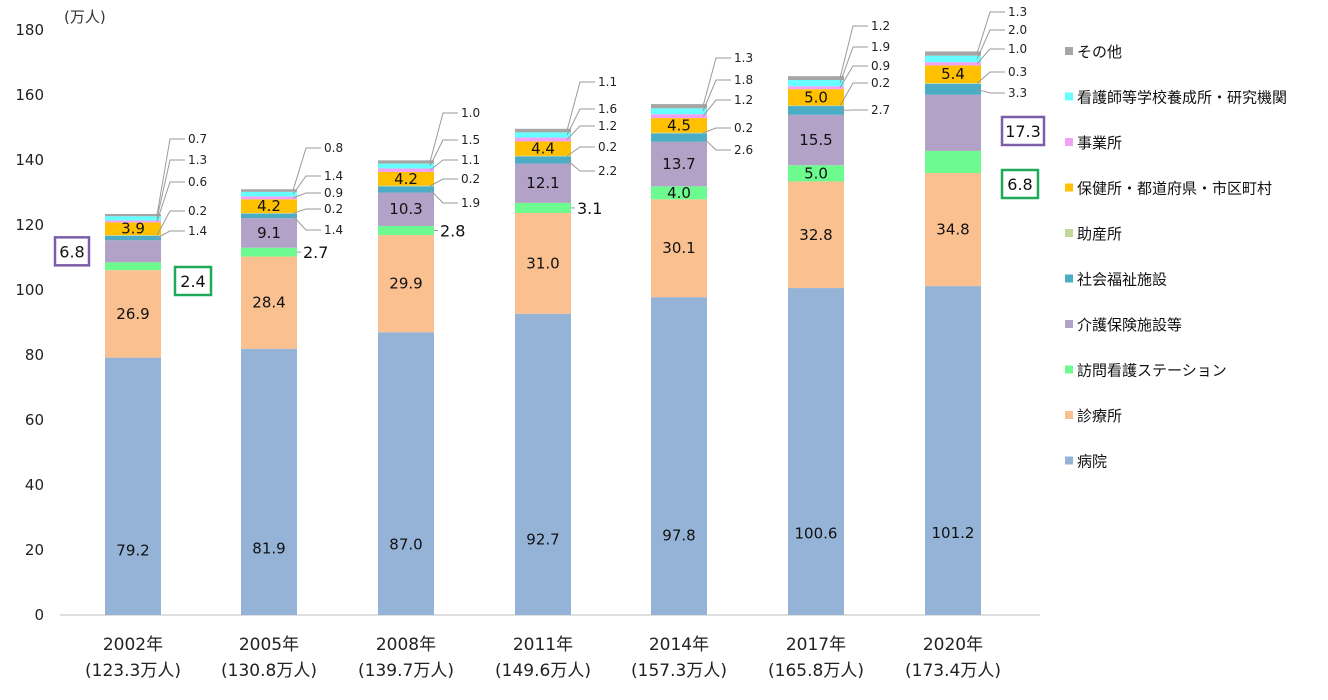 Image resolution: width=1328 pixels, height=700 pixels. I want to click on y-tick-label: 140, so click(29, 160).